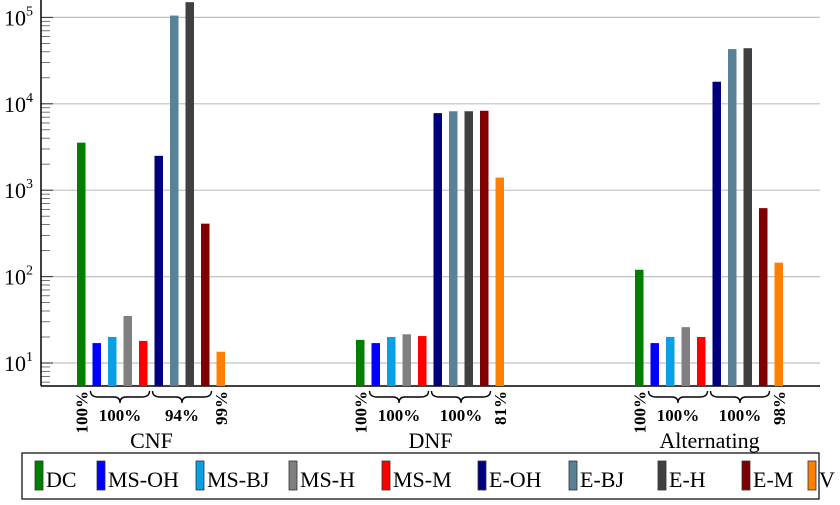 This screenshot has height=505, width=840. I want to click on legend-label: MS-H, so click(327, 479).